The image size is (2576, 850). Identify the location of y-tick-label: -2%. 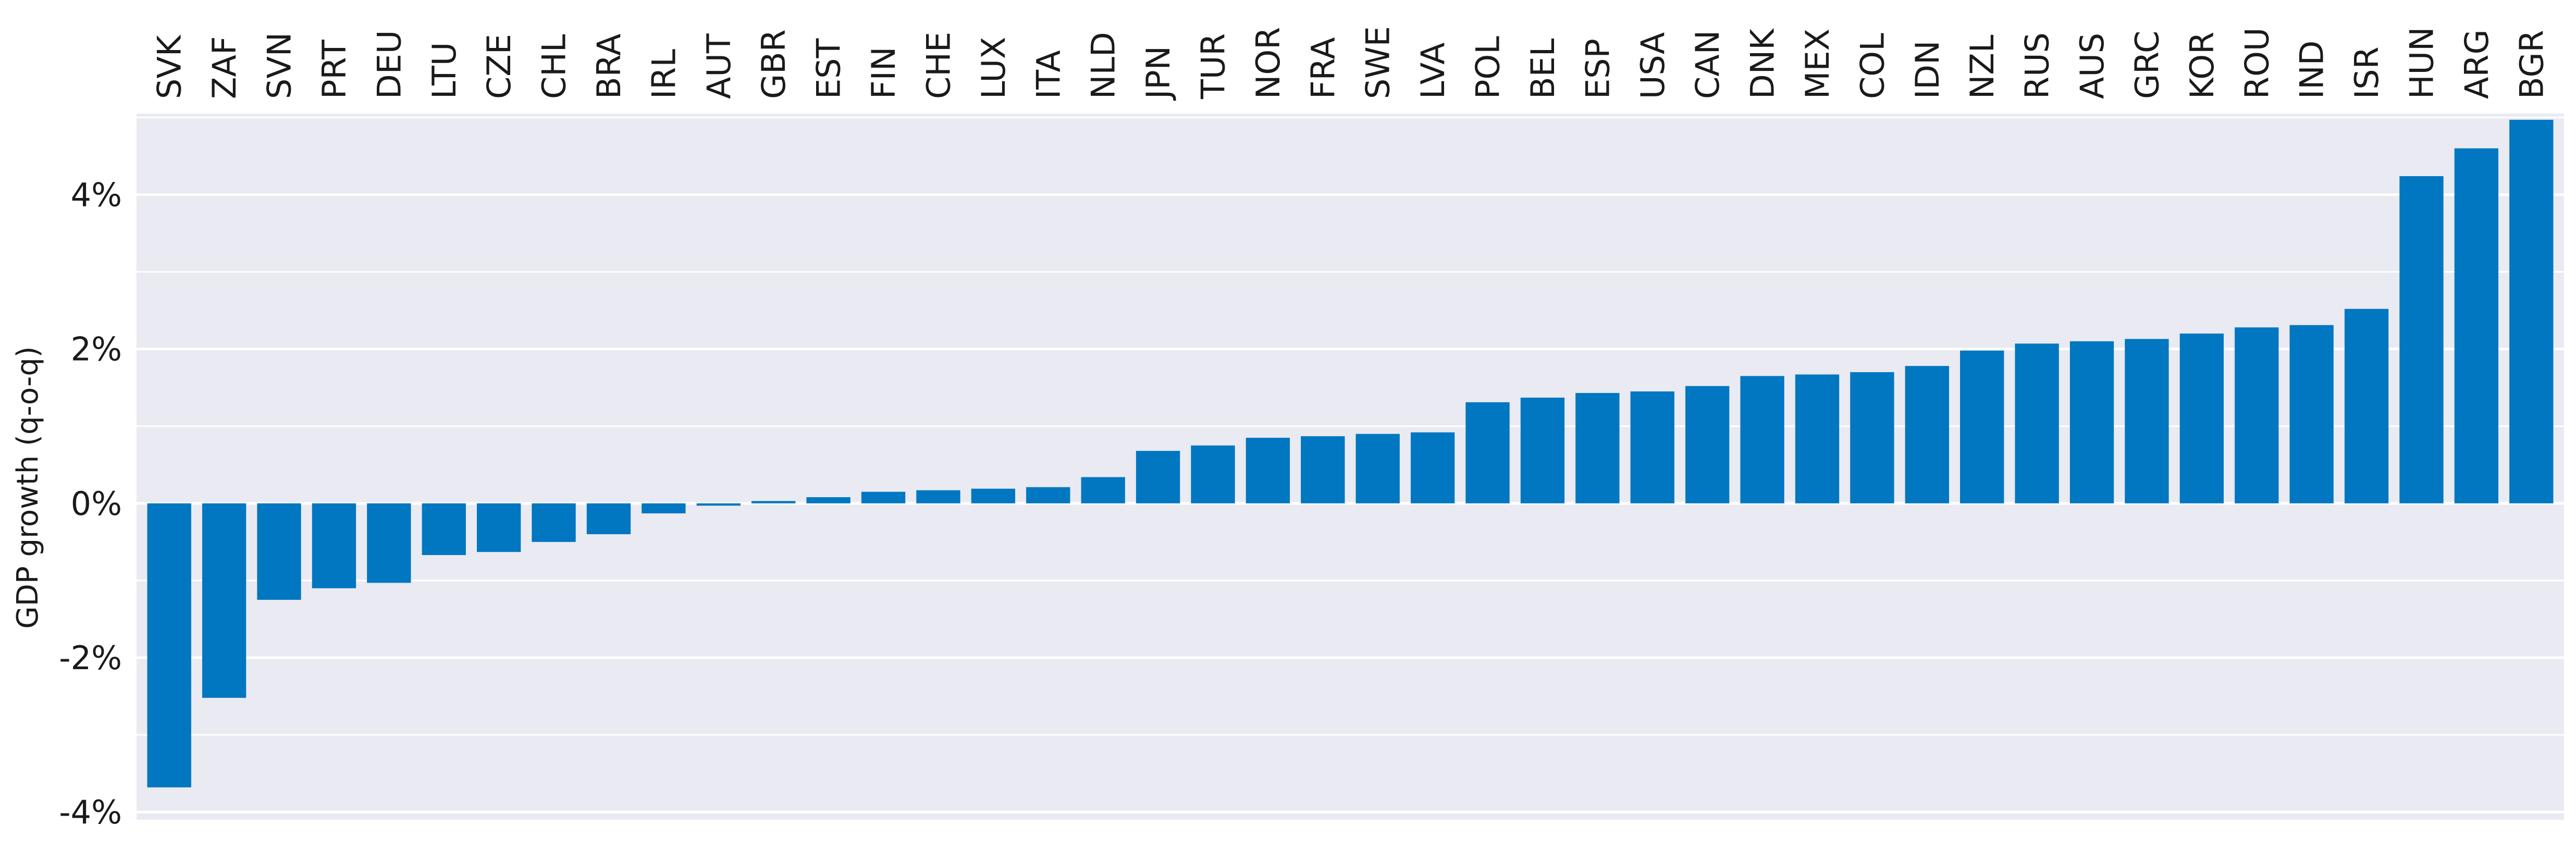
(90, 658).